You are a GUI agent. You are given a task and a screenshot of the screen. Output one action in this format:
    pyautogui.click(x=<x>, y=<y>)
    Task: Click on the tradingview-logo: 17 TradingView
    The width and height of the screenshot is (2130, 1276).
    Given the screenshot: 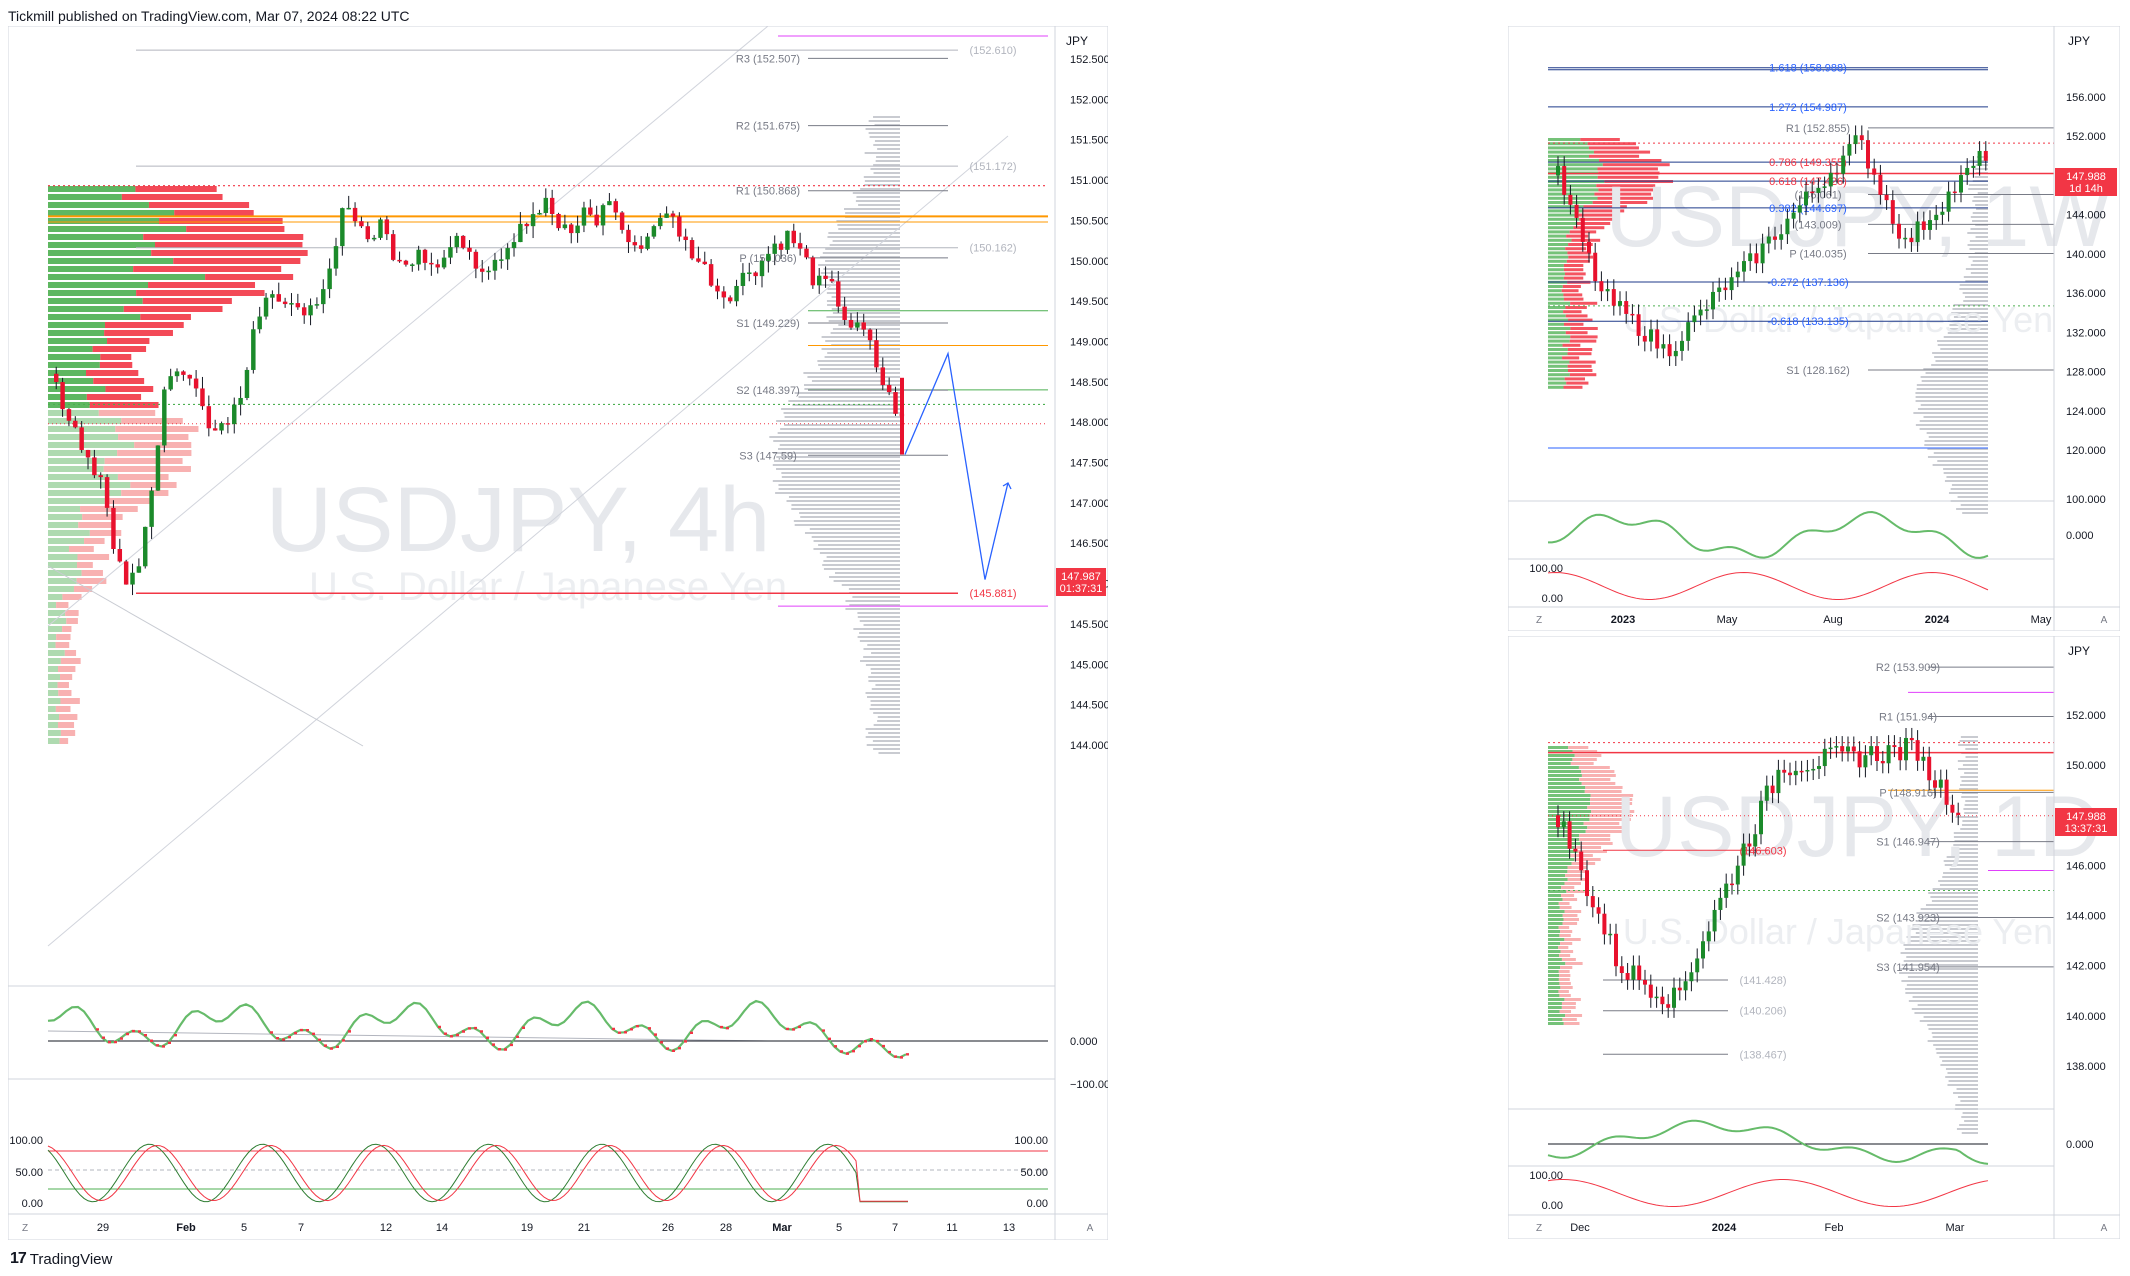 What is the action you would take?
    pyautogui.click(x=61, y=1259)
    